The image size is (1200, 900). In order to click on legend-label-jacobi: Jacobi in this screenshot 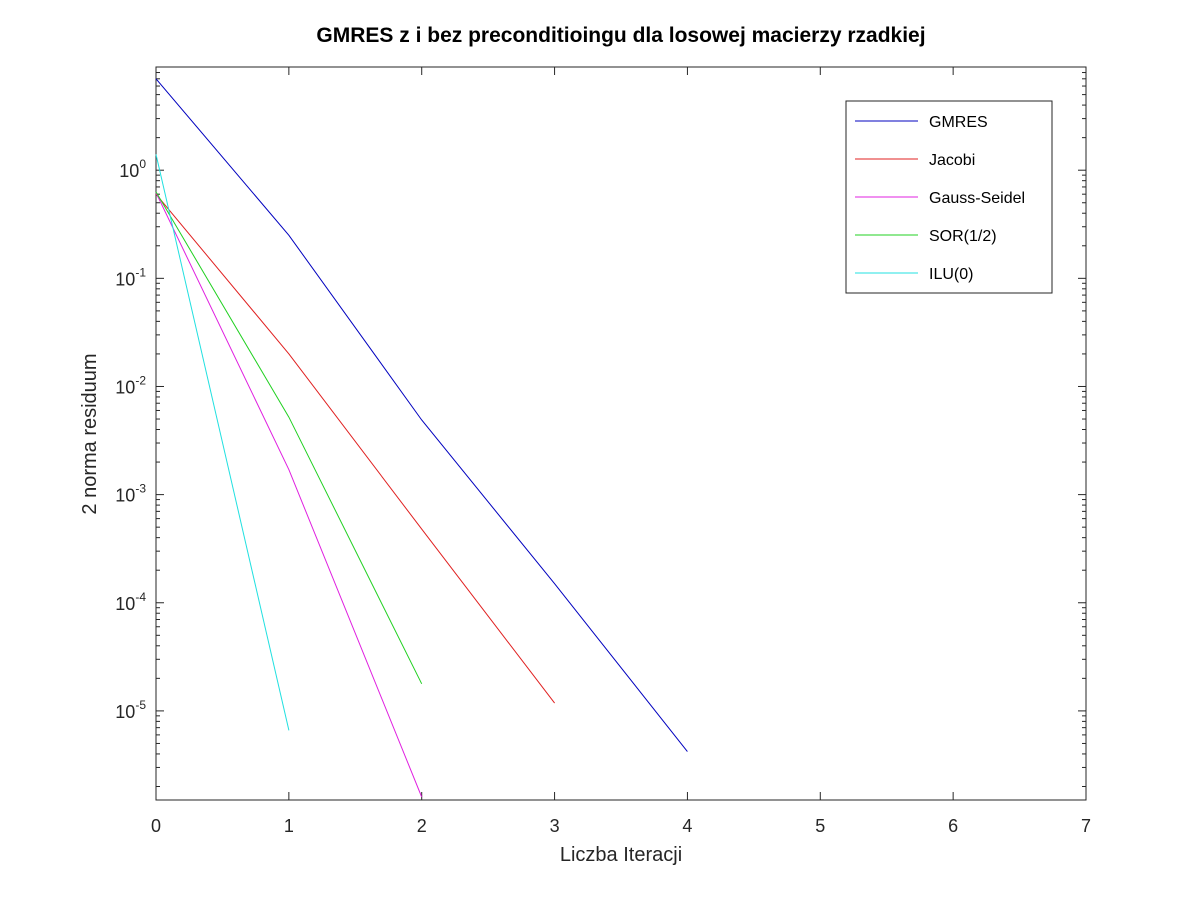, I will do `click(952, 160)`.